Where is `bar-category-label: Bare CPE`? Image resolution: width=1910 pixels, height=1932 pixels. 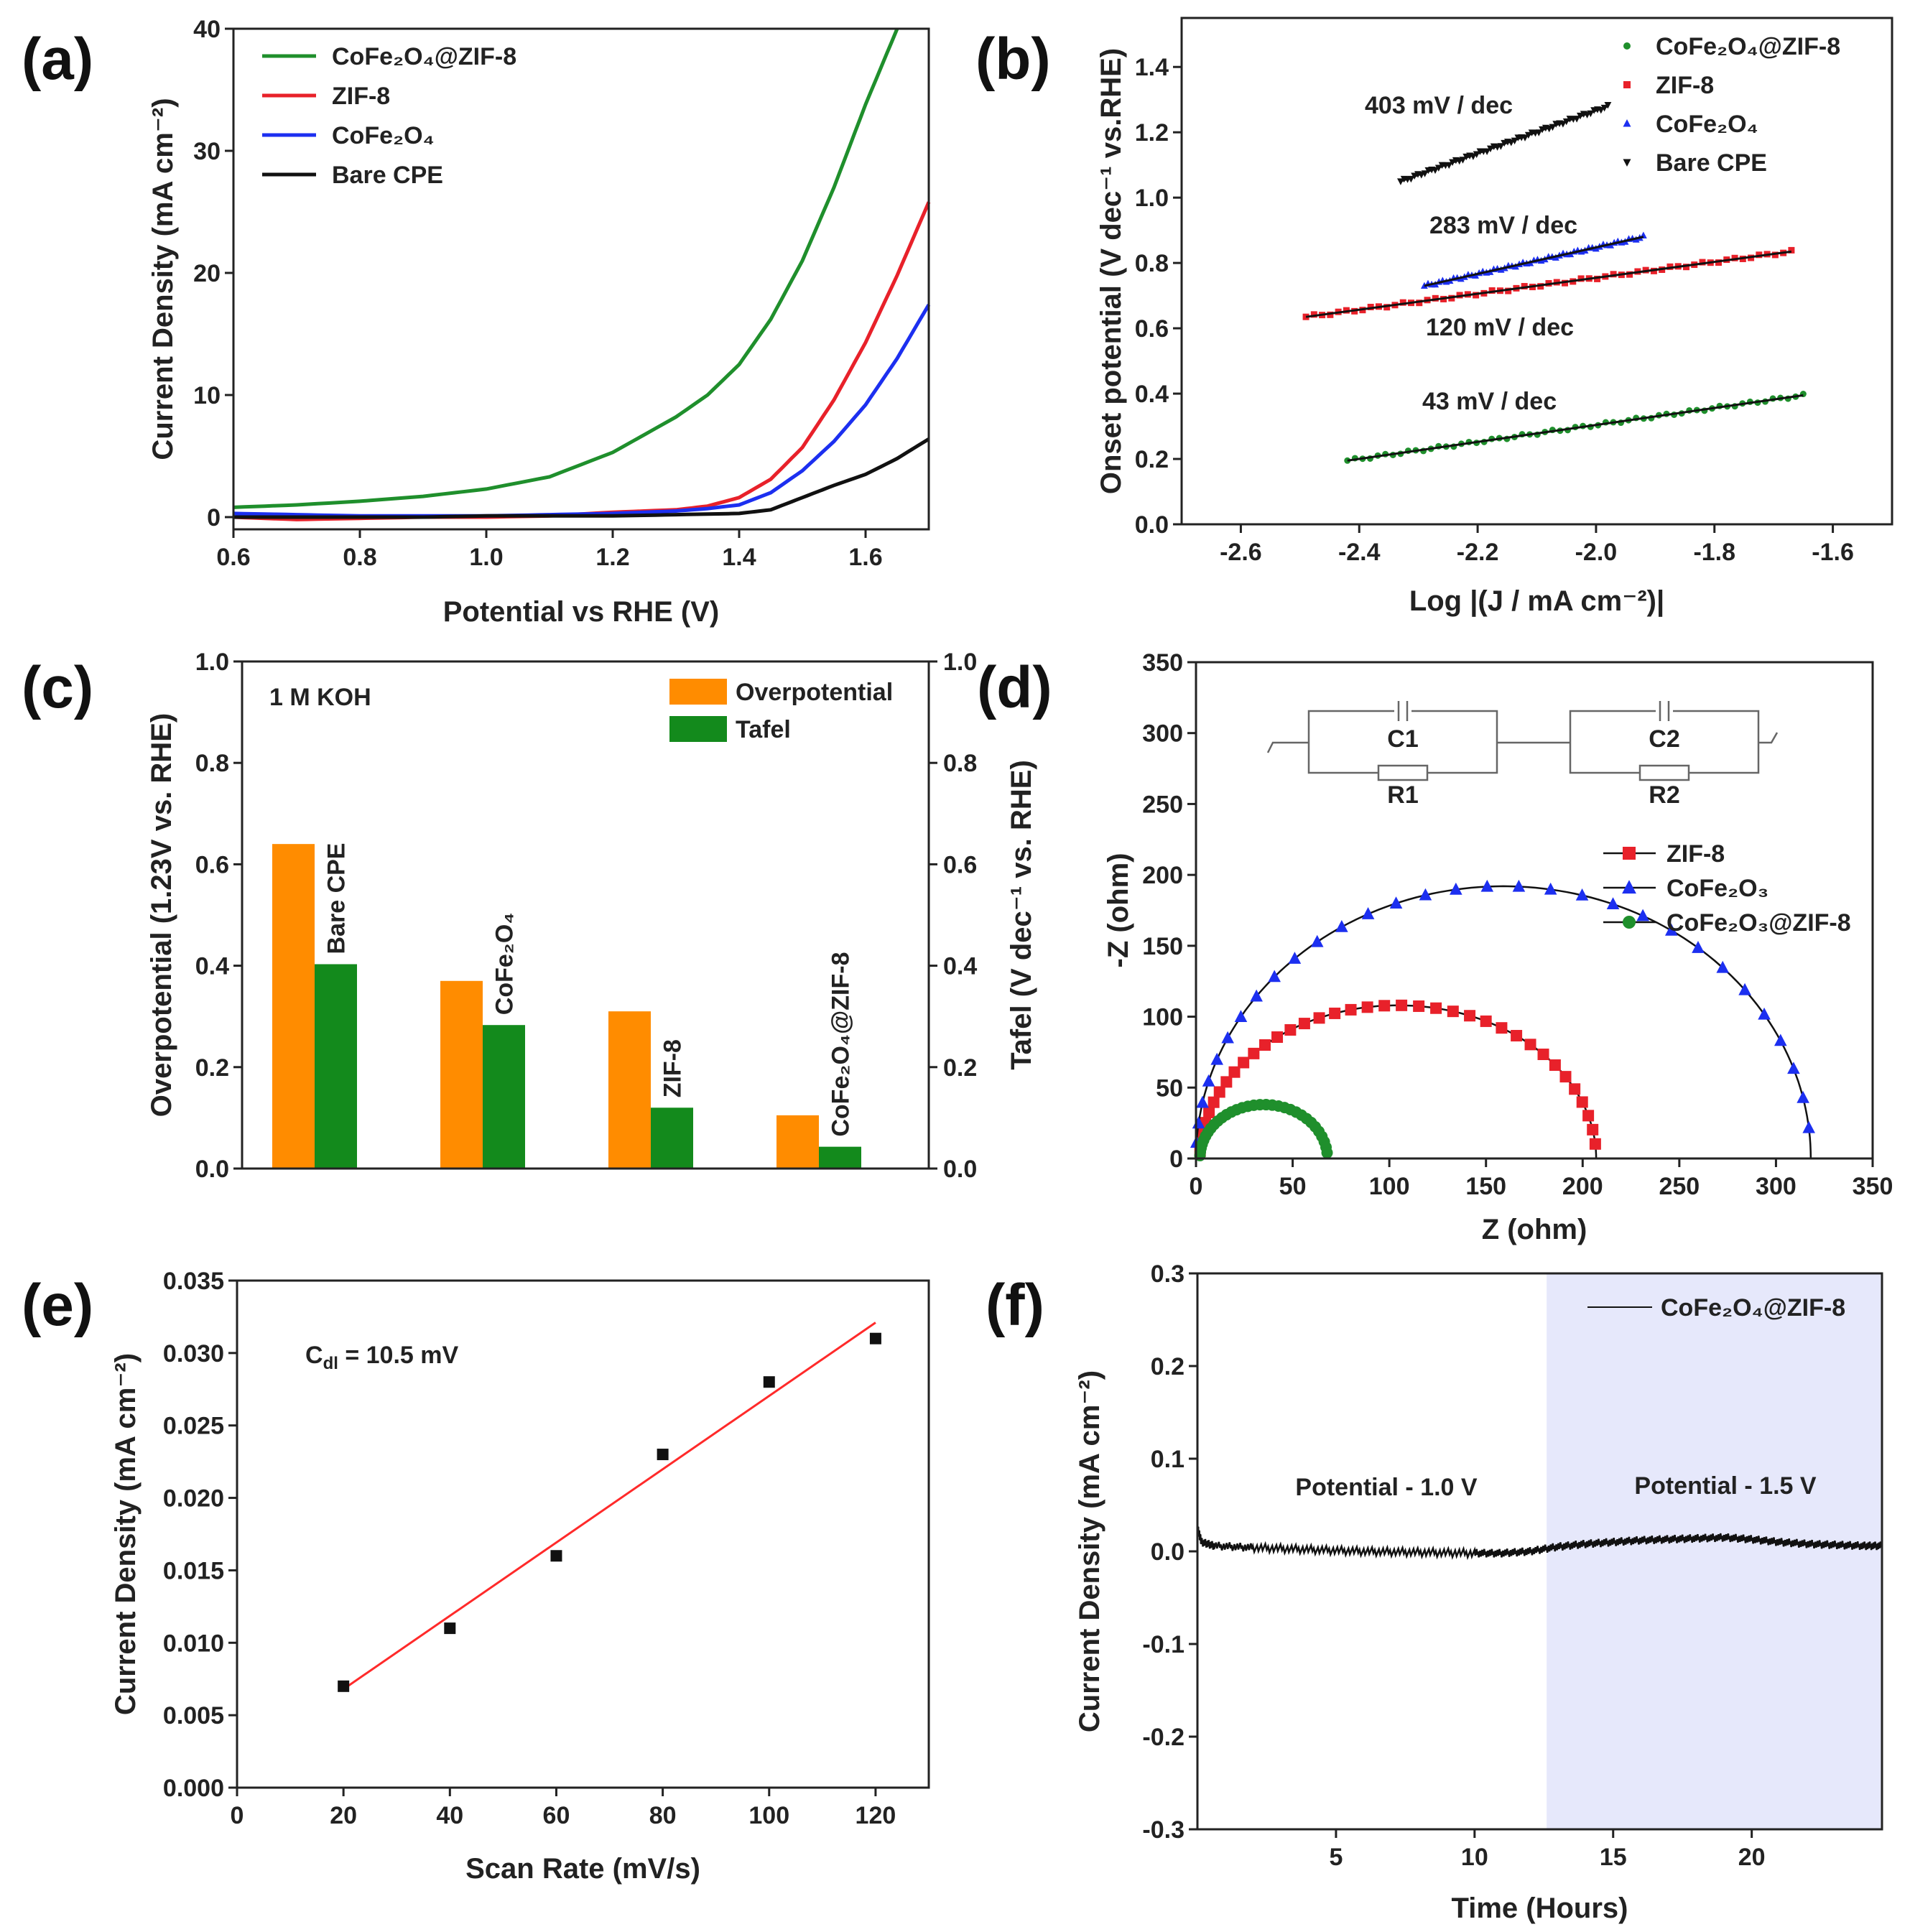 bar-category-label: Bare CPE is located at coordinates (337, 899).